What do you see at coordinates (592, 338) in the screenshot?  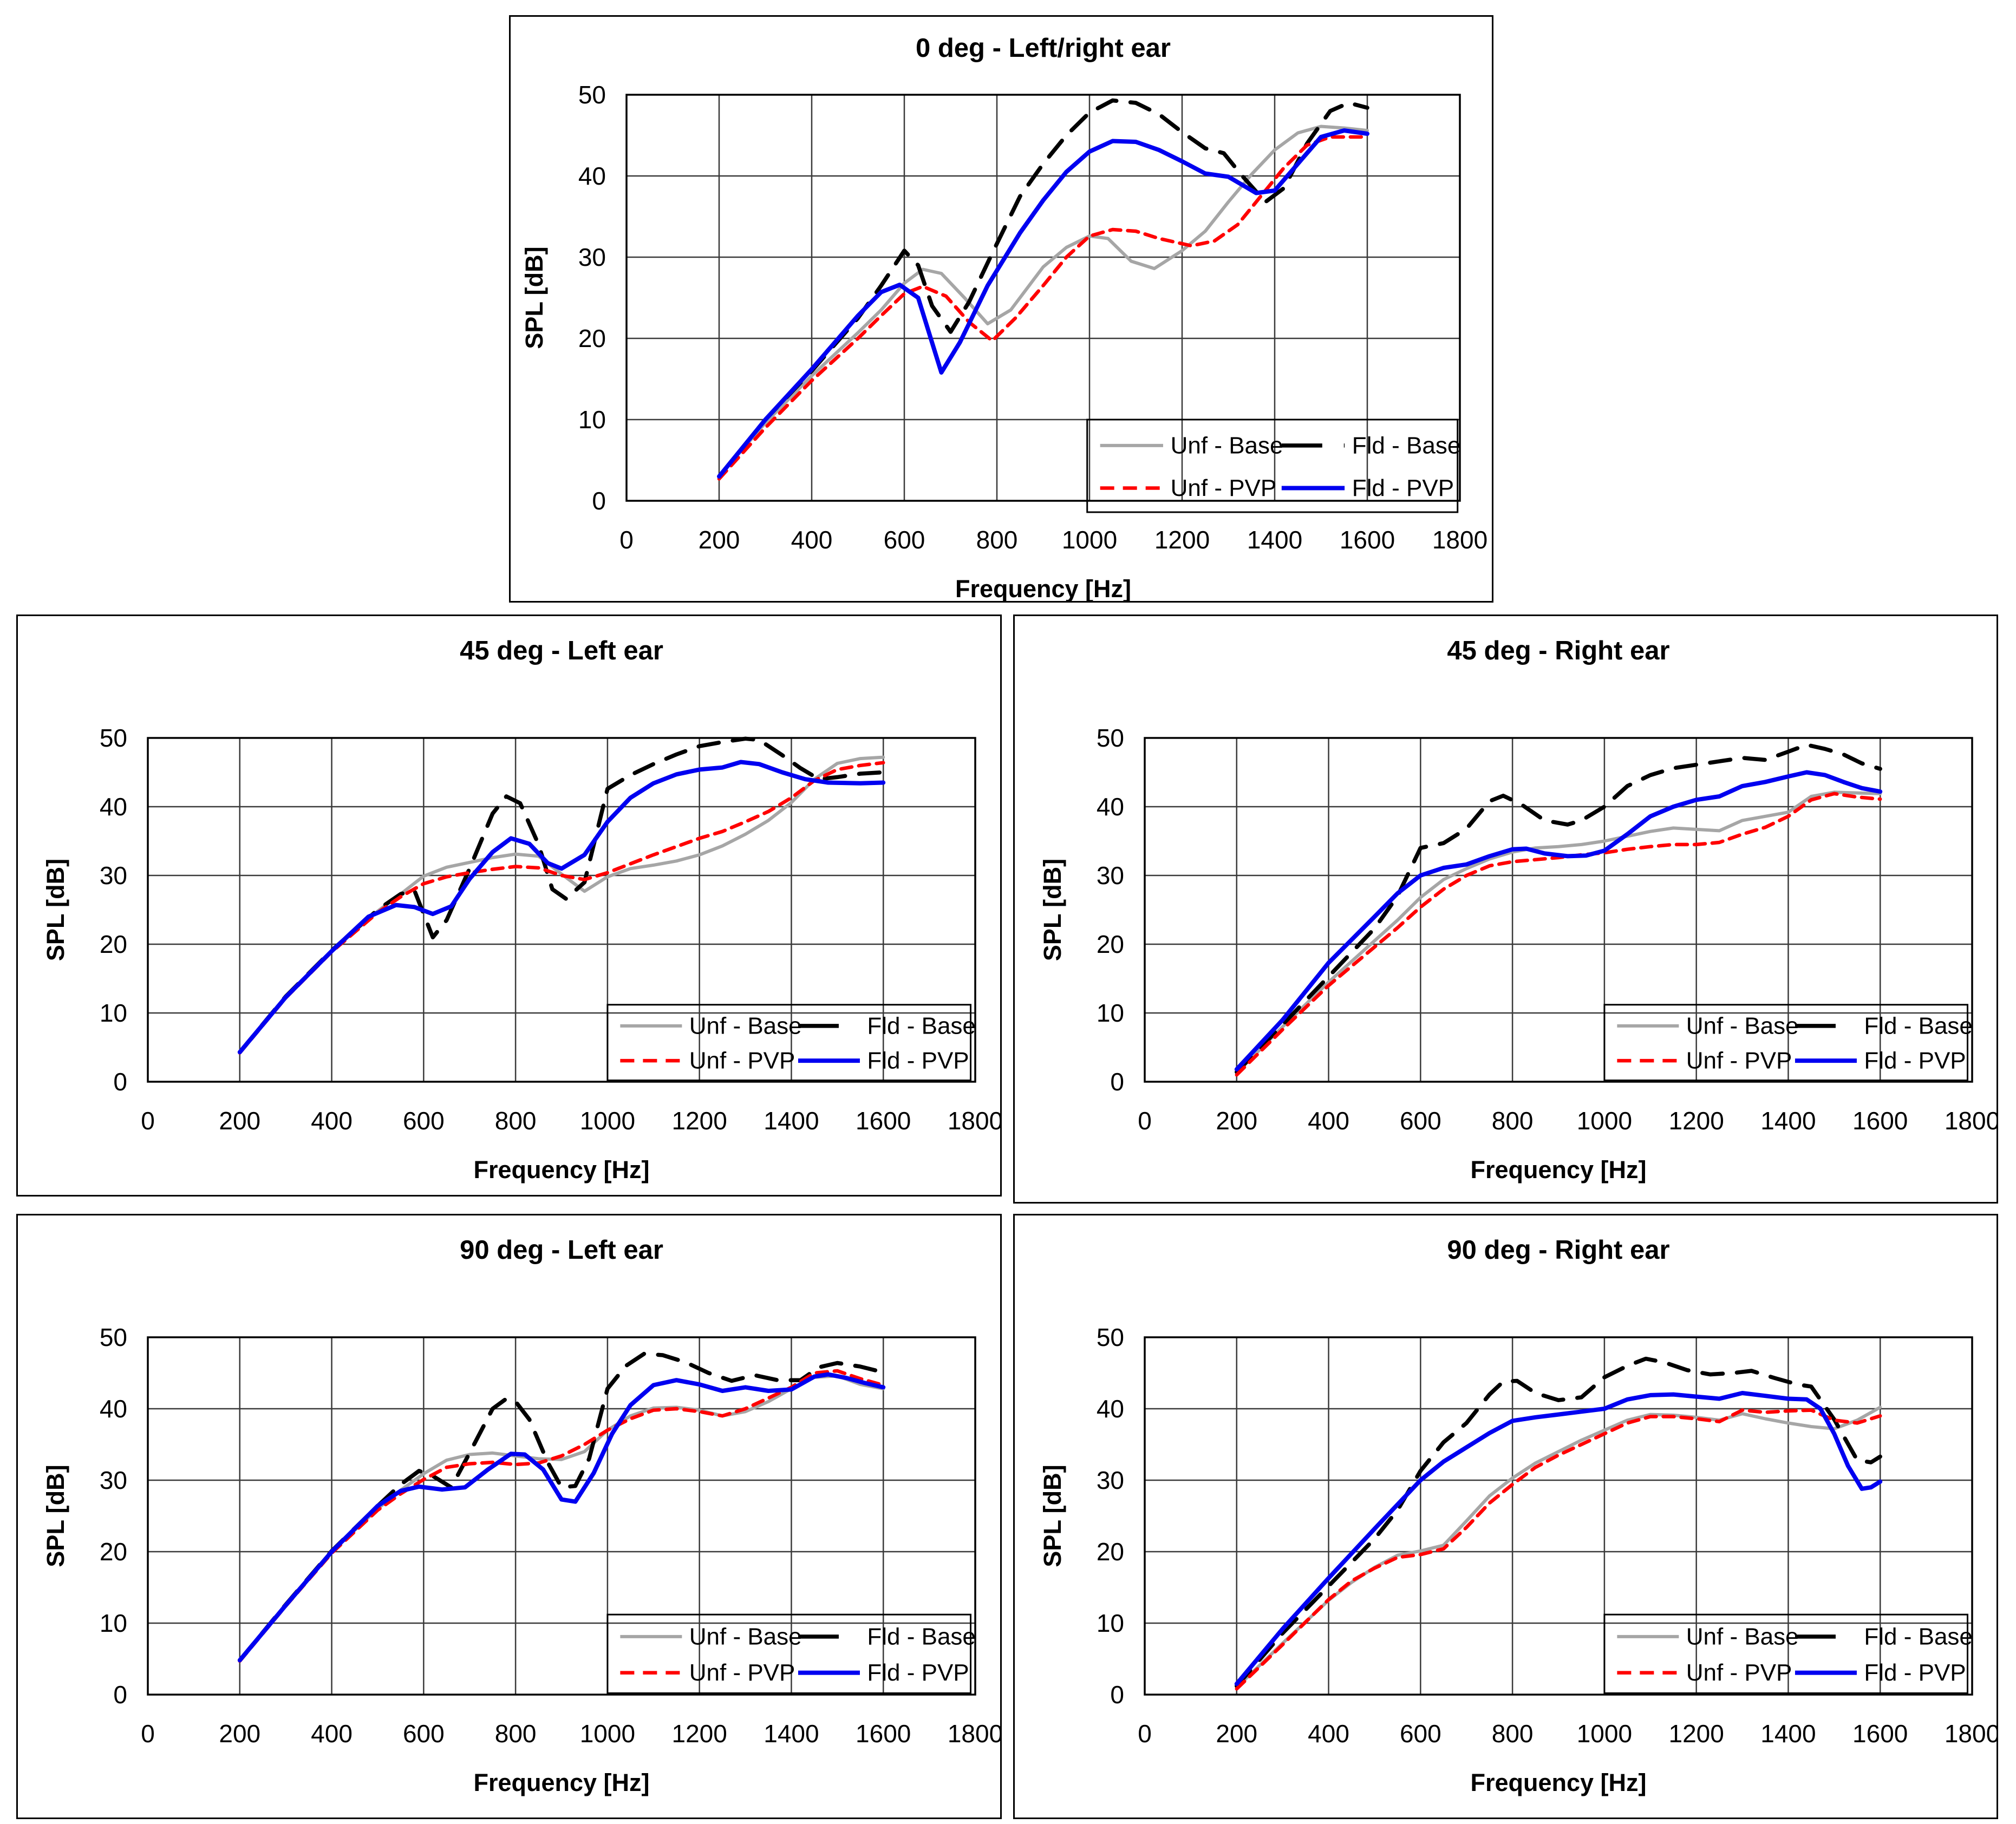 I see `y-tick-20: 20` at bounding box center [592, 338].